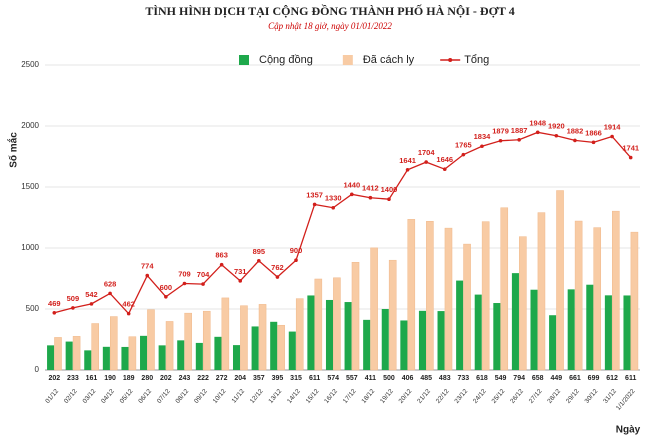 The image size is (660, 440). I want to click on line-value-label: 1879, so click(500, 131).